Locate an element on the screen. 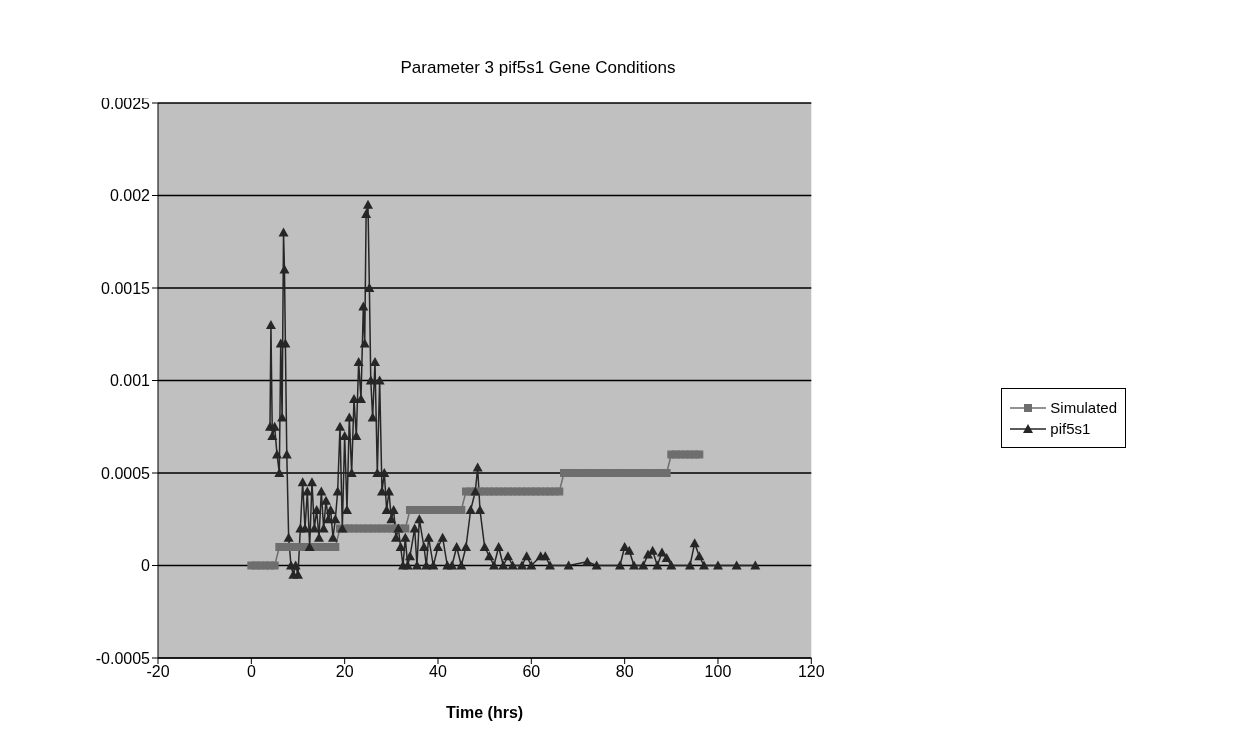 The width and height of the screenshot is (1244, 746). x-tick-label: 60 is located at coordinates (531, 672).